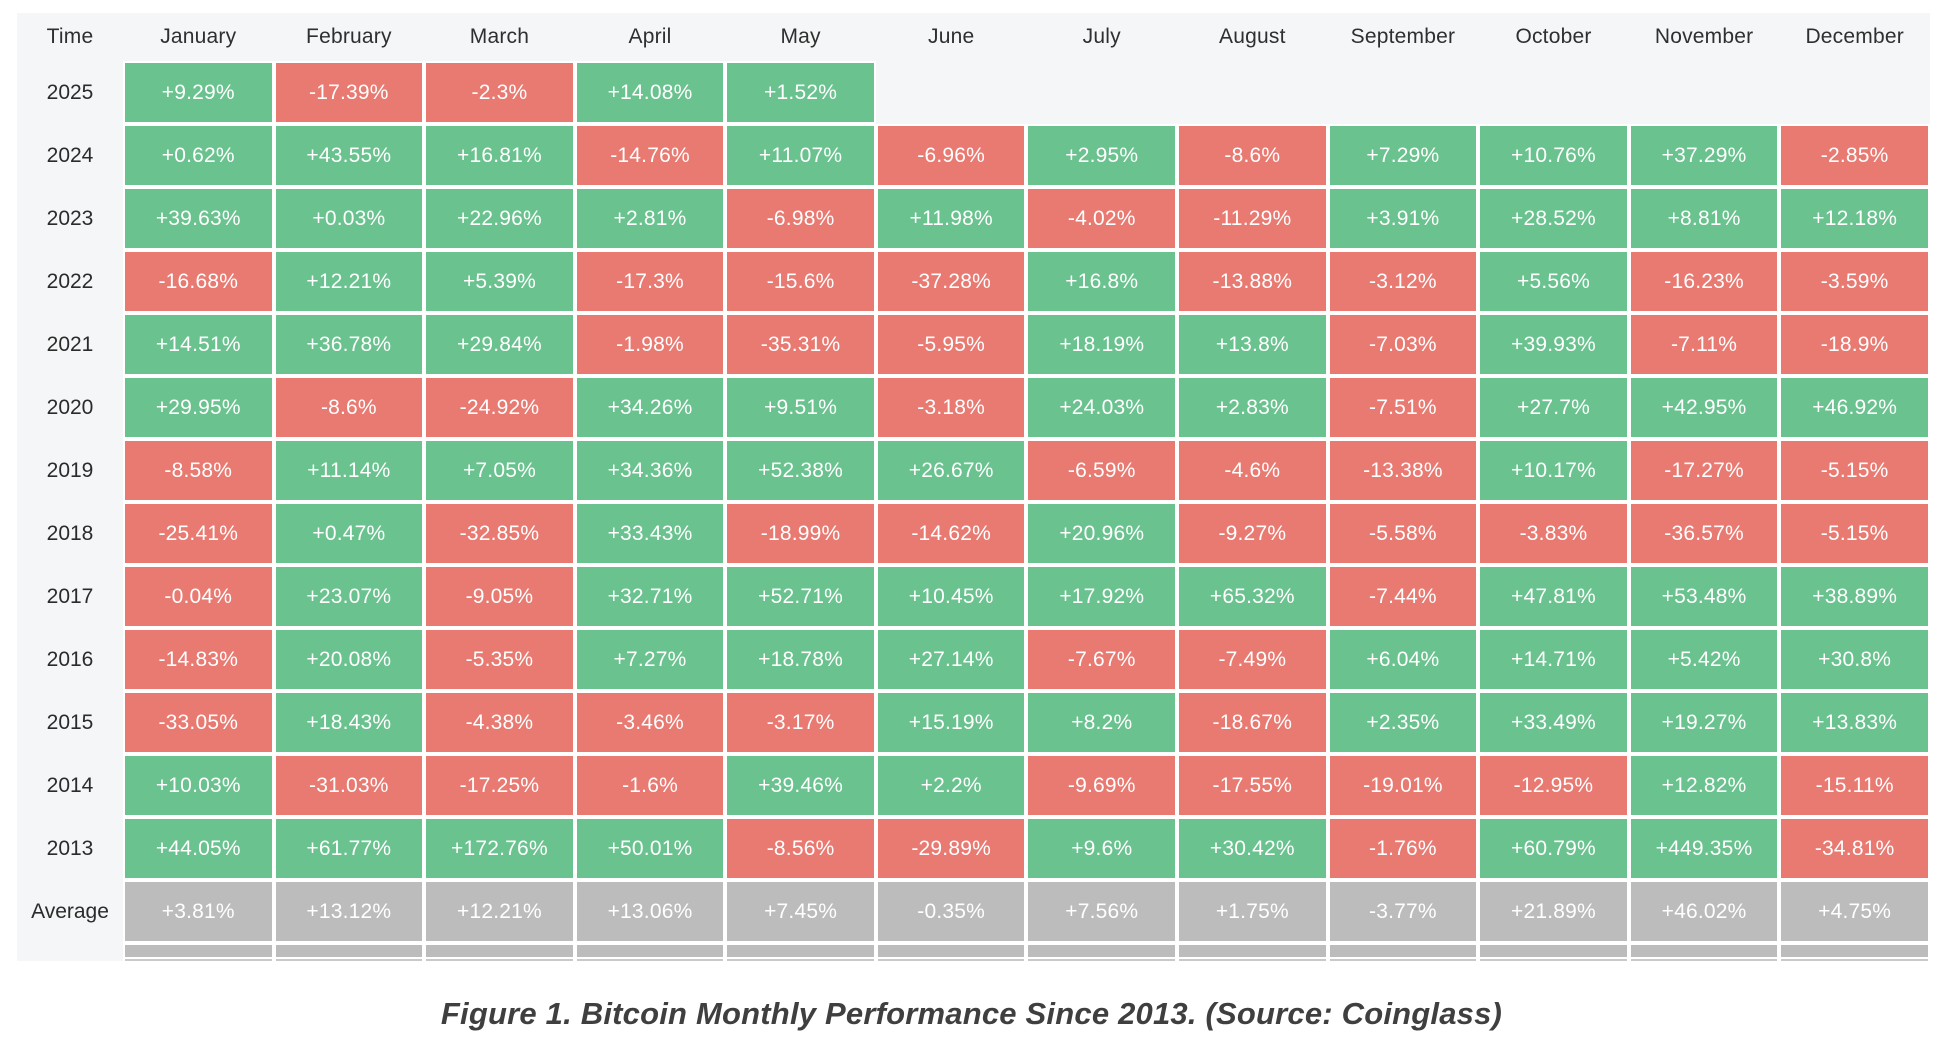 This screenshot has width=1943, height=1056. What do you see at coordinates (973, 92) in the screenshot?
I see `table-row: 2025 +9.29% -17.39% -2.3% +14.08% +1.52%` at bounding box center [973, 92].